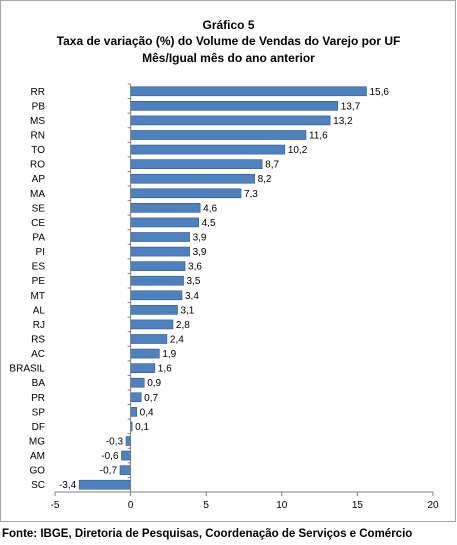  I want to click on category-label: PI, so click(40, 252).